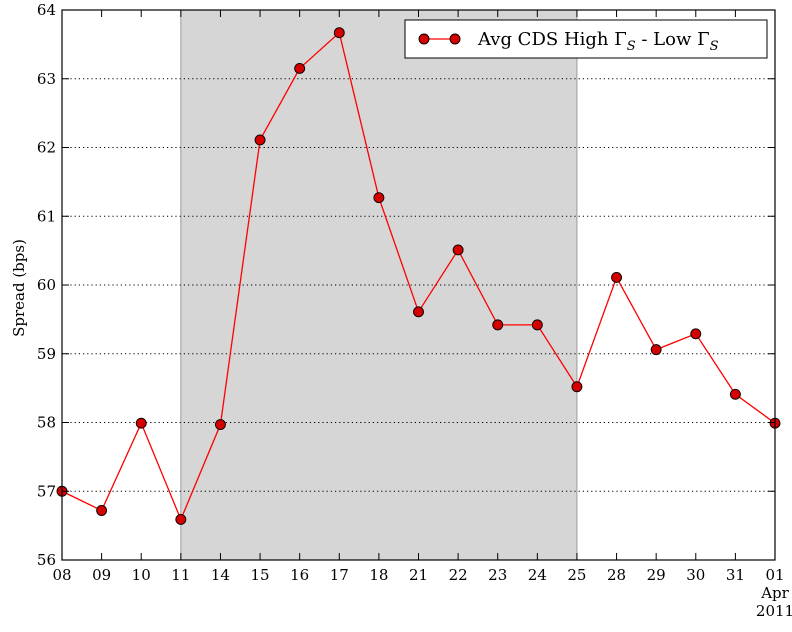  I want to click on y-tick-label: 61, so click(46, 216).